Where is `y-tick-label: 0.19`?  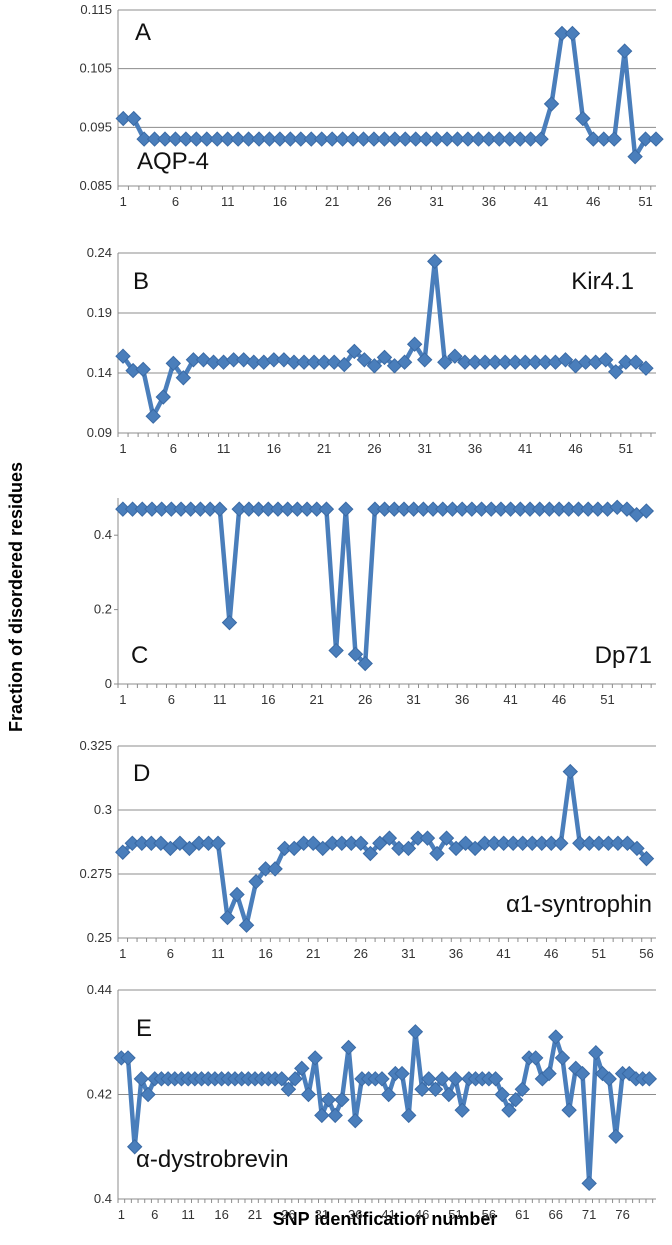 y-tick-label: 0.19 is located at coordinates (99, 312).